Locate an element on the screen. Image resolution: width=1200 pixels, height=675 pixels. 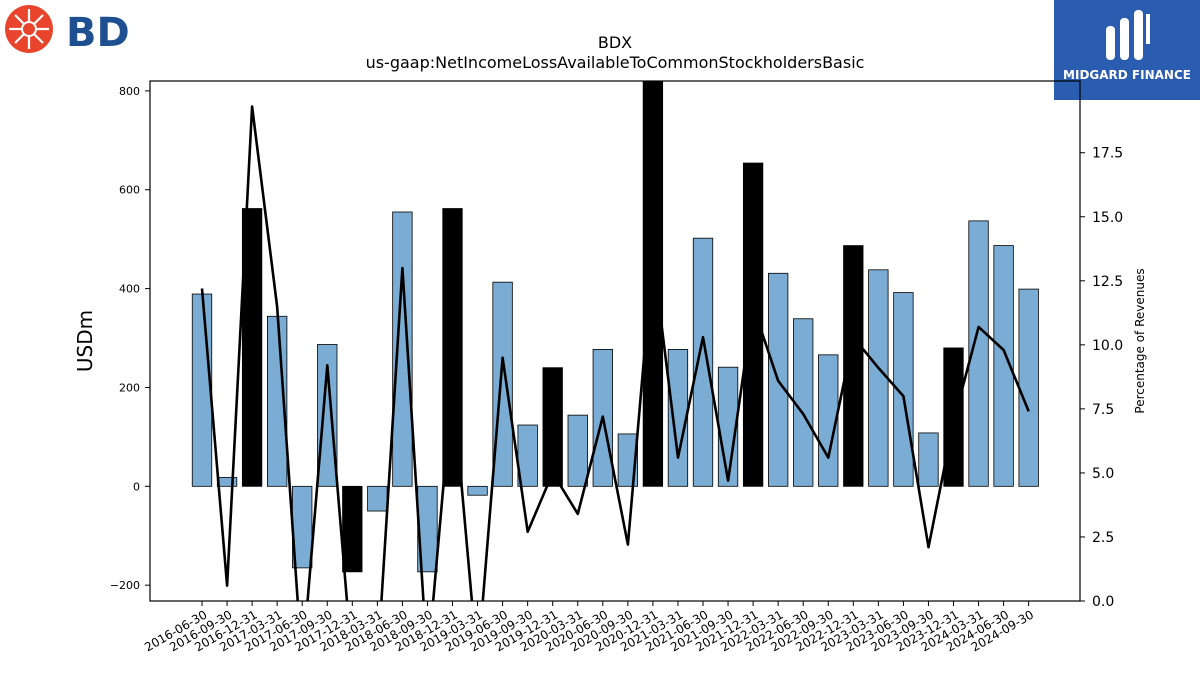
y2-tick-label: 10.0 is located at coordinates (1107, 346).